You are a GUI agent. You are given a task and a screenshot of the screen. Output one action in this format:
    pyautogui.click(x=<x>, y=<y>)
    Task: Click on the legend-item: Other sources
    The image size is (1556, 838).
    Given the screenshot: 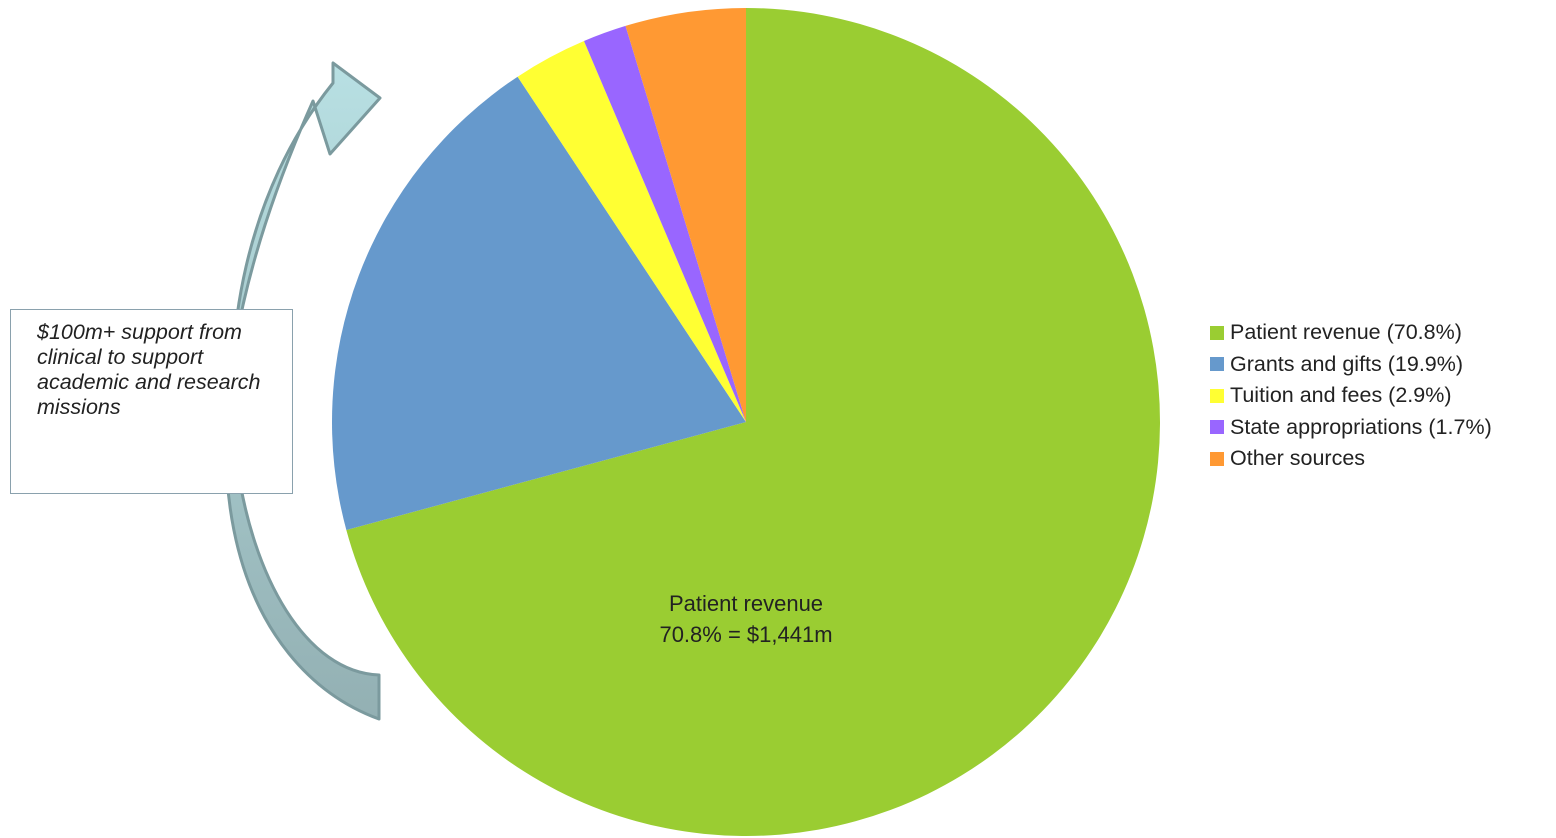 What is the action you would take?
    pyautogui.click(x=1351, y=459)
    